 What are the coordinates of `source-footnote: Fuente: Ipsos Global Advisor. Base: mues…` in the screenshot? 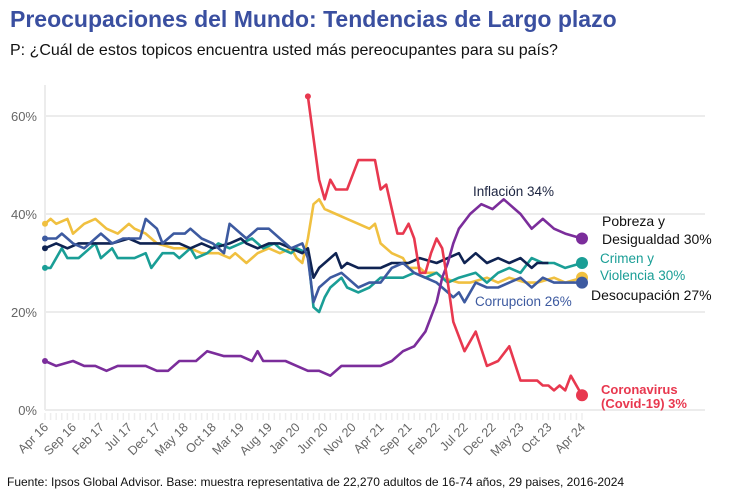 It's located at (316, 482).